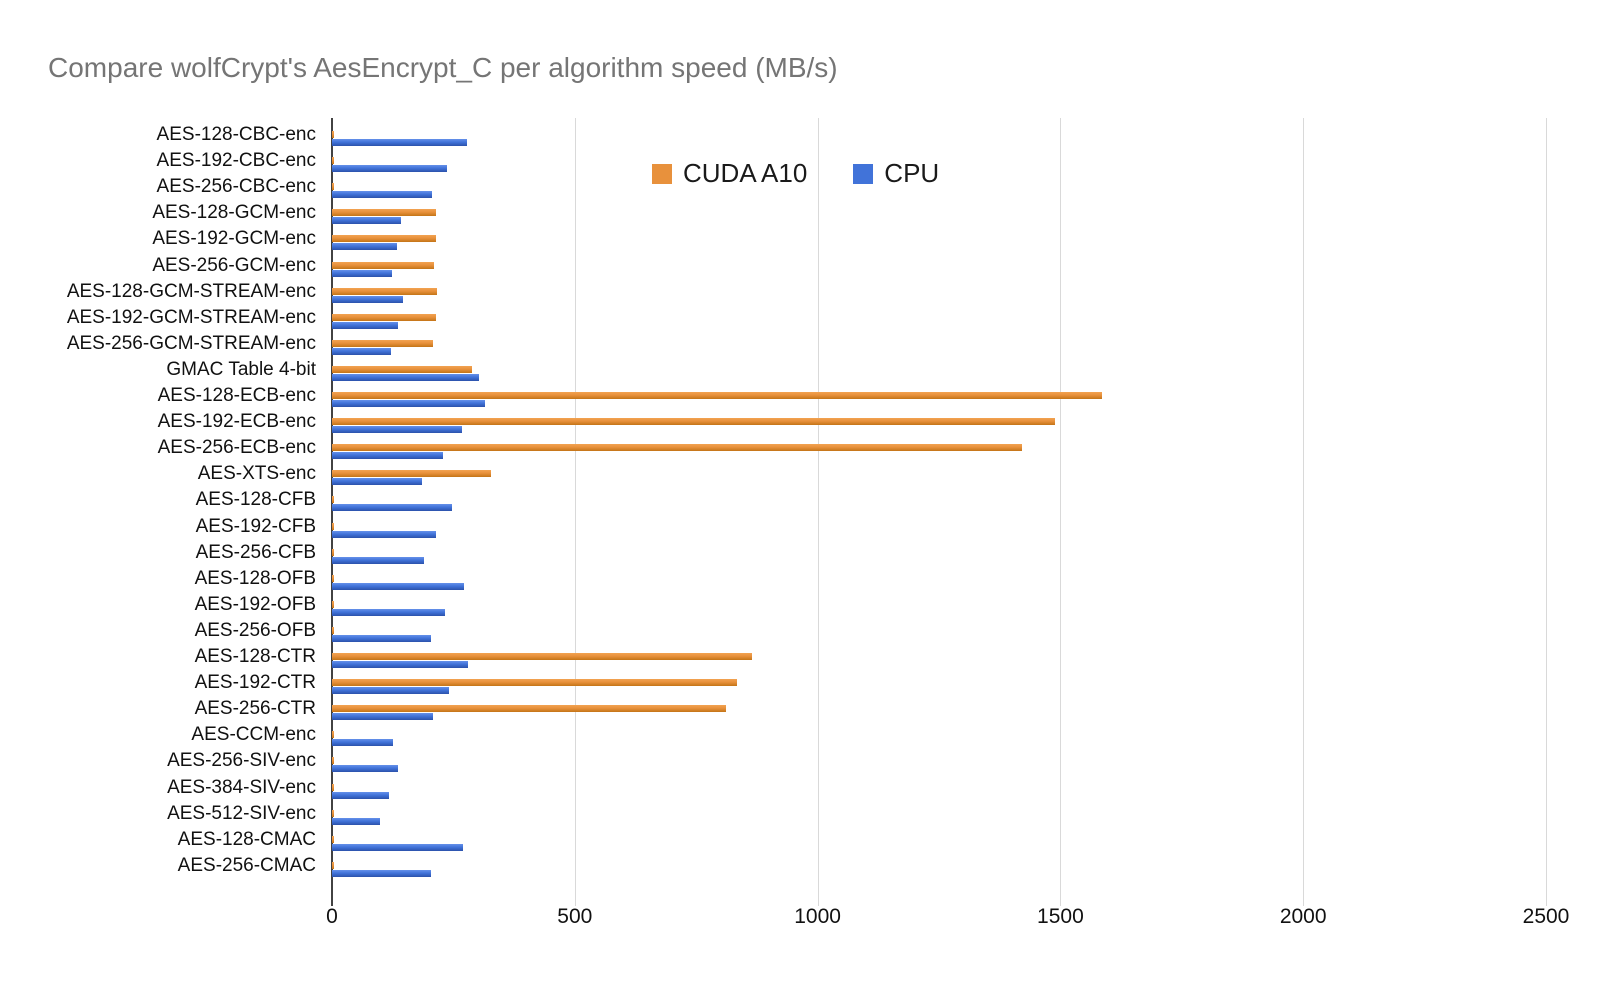 The image size is (1600, 990). I want to click on chart-row: AES-192-CBC-enc, so click(773, 161).